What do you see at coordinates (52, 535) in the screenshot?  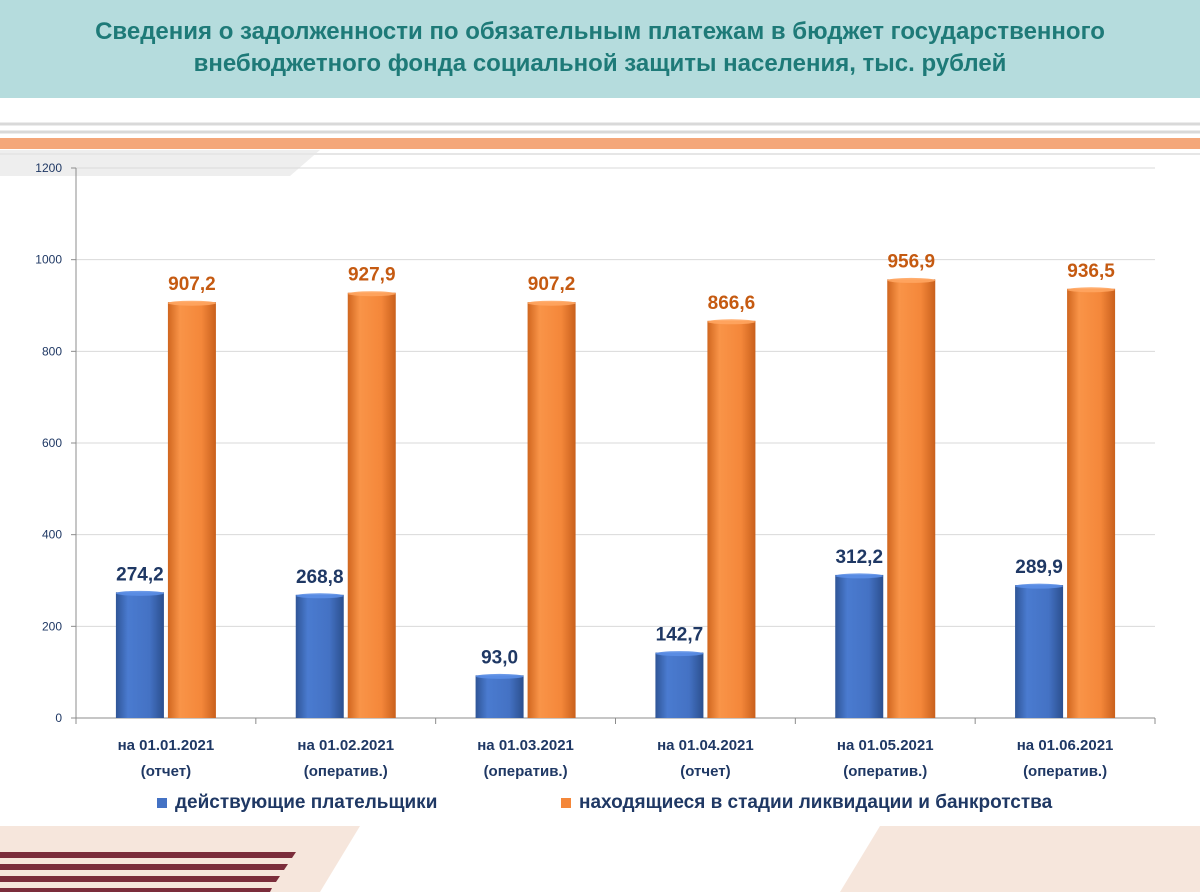 I see `y-tick-label: 400` at bounding box center [52, 535].